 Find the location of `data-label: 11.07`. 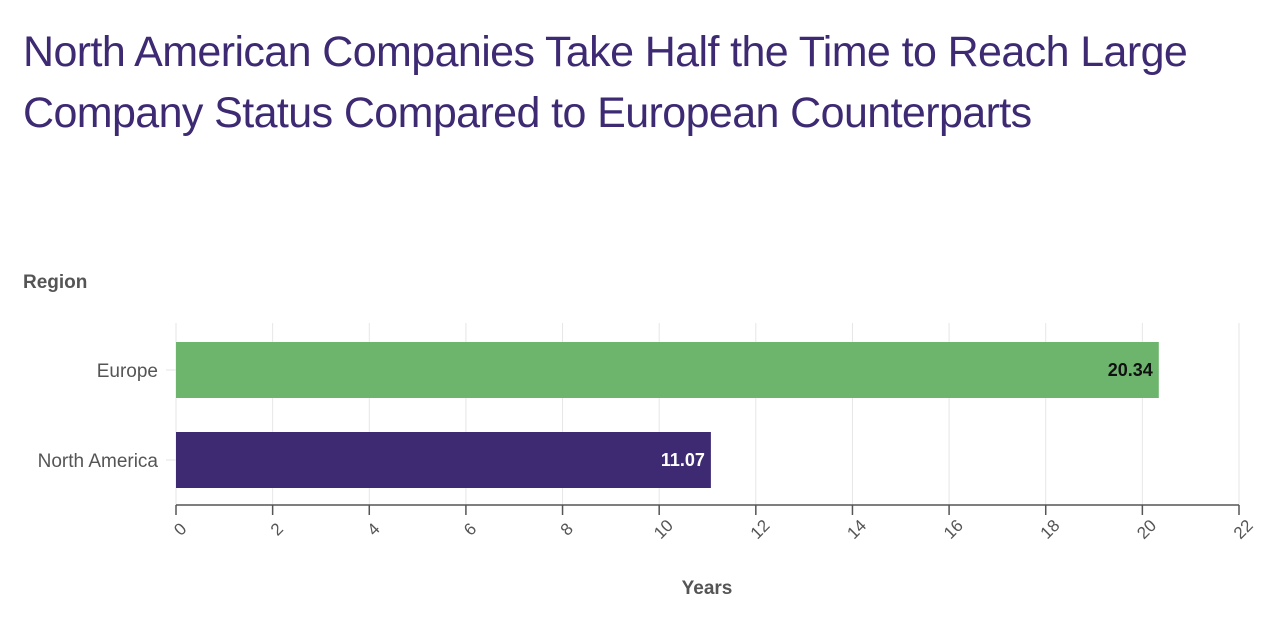

data-label: 11.07 is located at coordinates (683, 460).